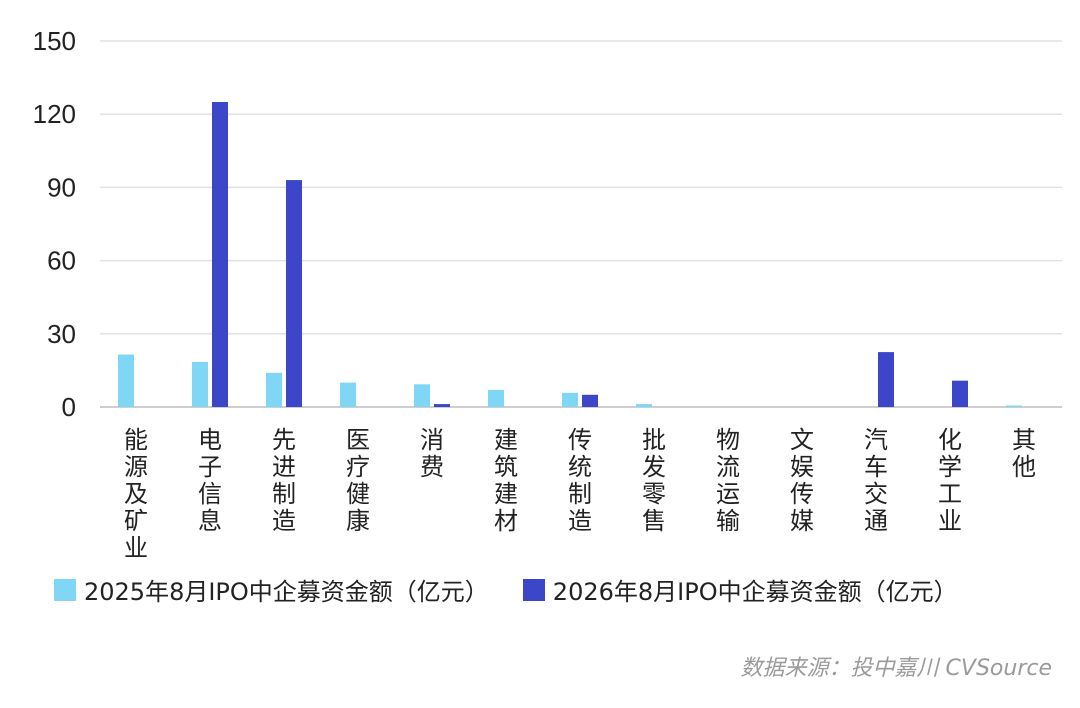  Describe the element at coordinates (210, 440) in the screenshot. I see `x-category-label-1-0: 电` at that location.